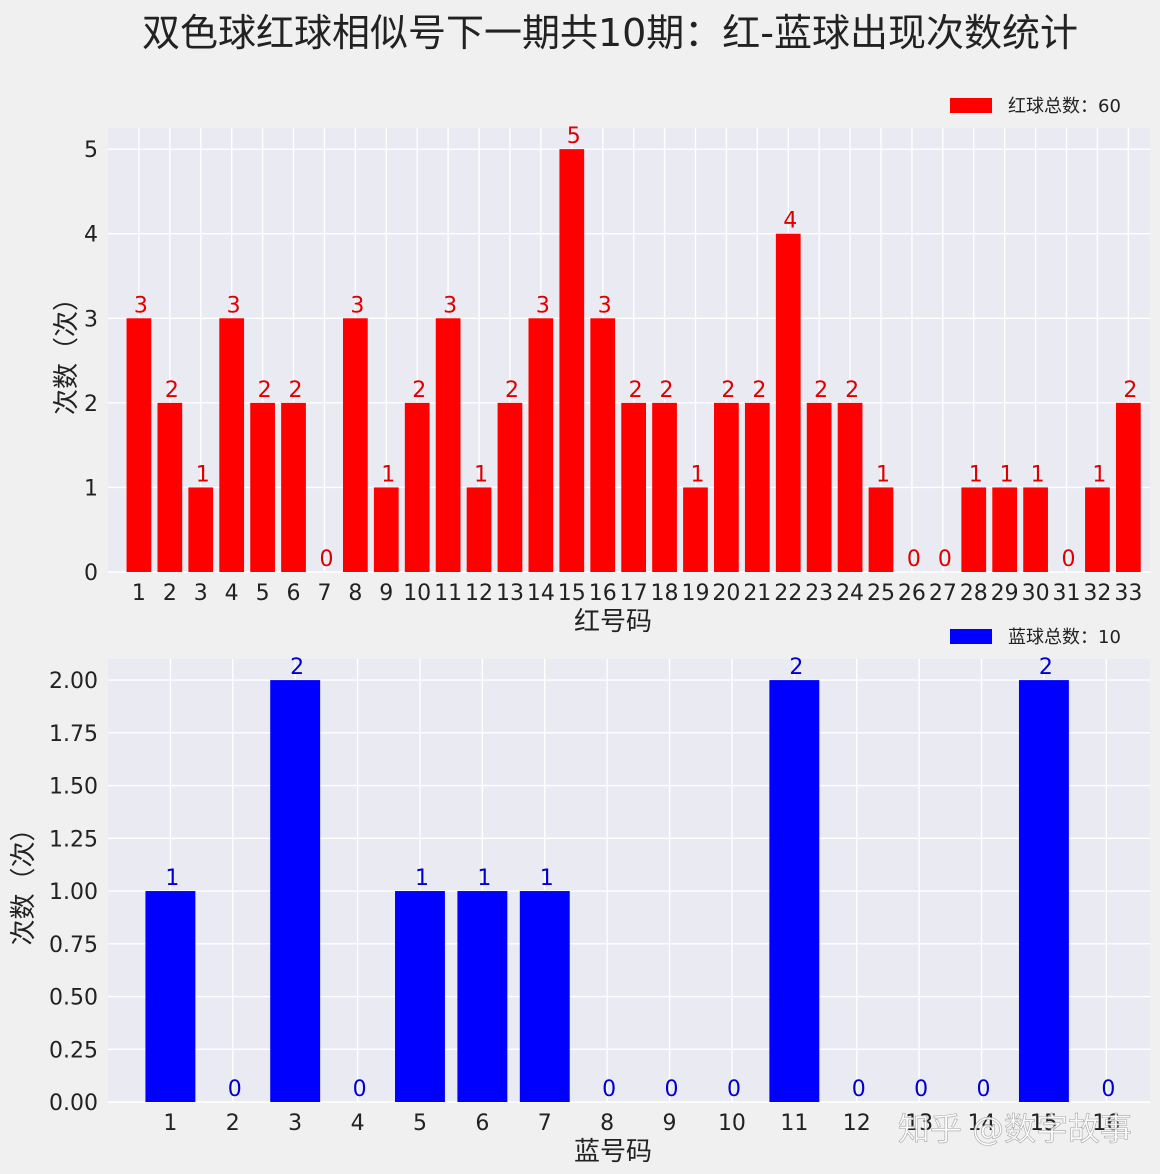 The image size is (1160, 1174). I want to click on red-ytick-label: 1, so click(91, 488).